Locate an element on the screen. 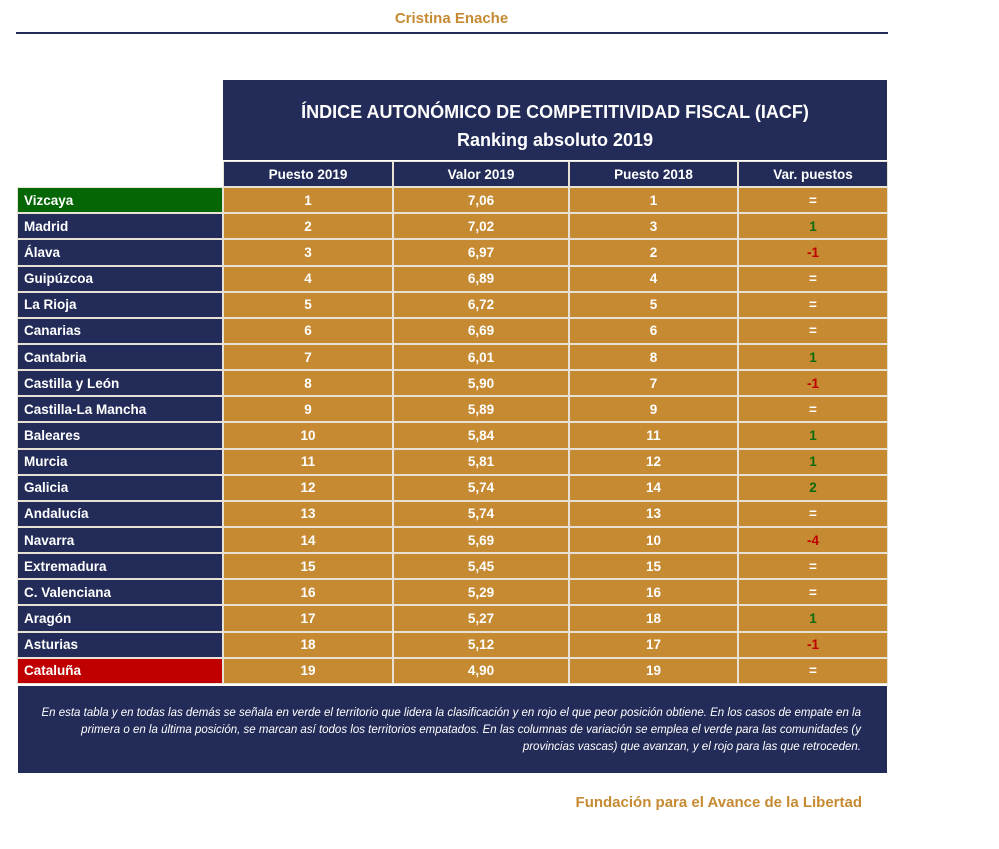  cell-puesto-2019: 5 is located at coordinates (308, 304).